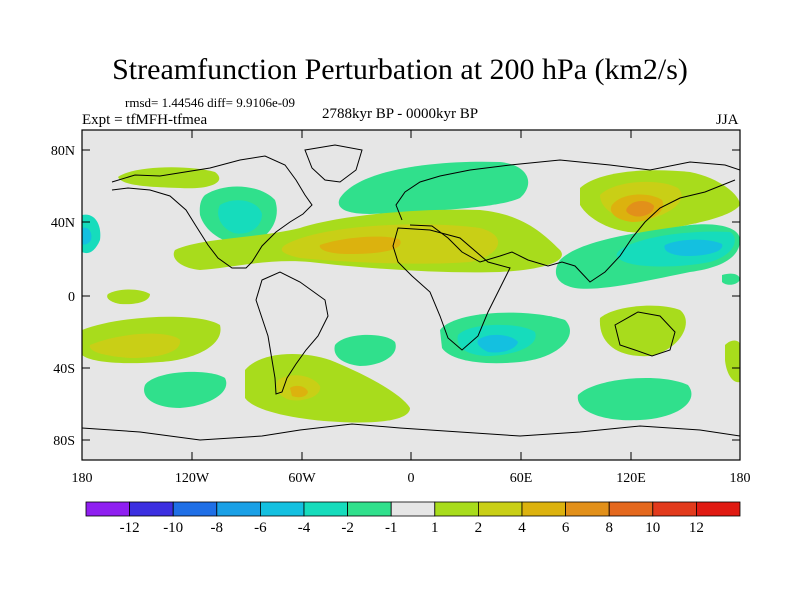 Image resolution: width=800 pixels, height=600 pixels. I want to click on x-tick-label: 60W, so click(302, 478).